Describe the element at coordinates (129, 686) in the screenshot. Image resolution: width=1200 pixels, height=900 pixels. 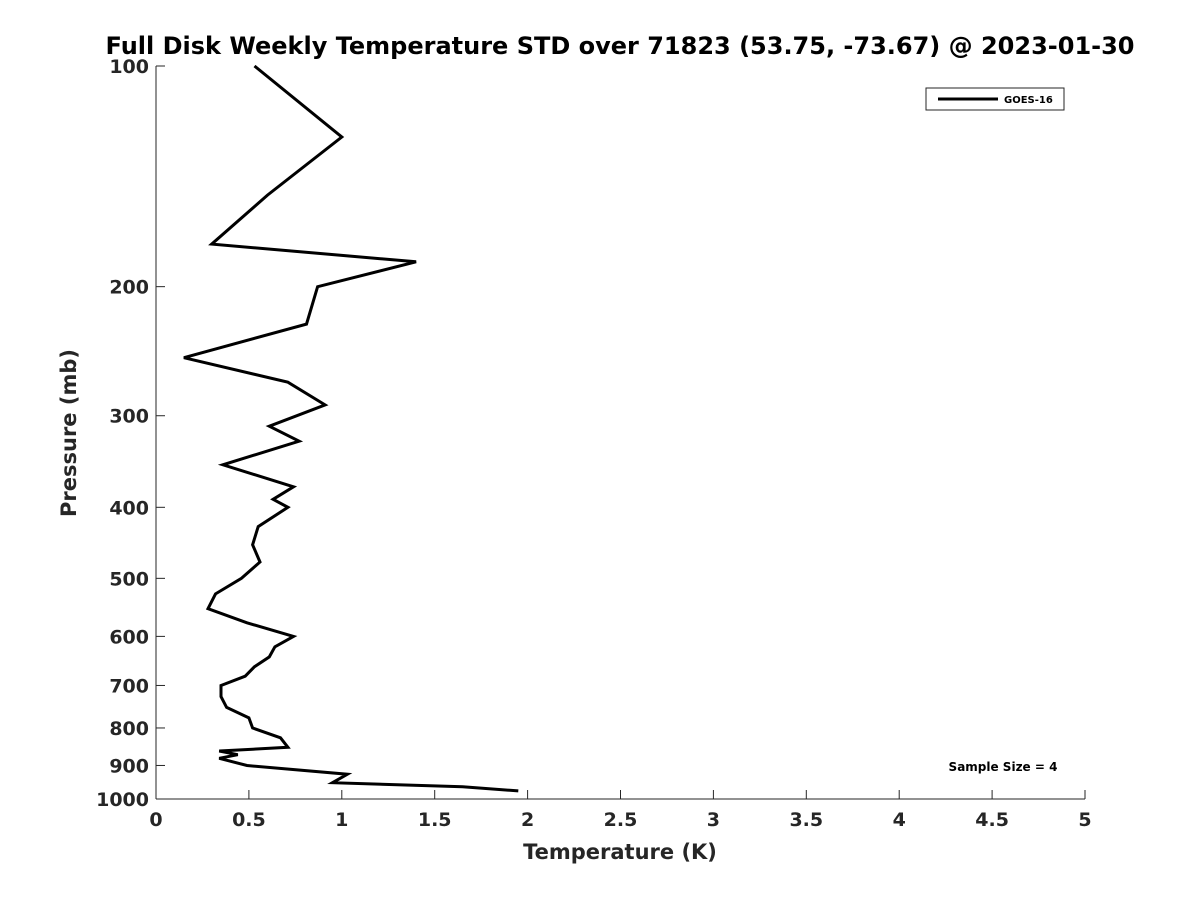
I see `y-tick-label: 700` at that location.